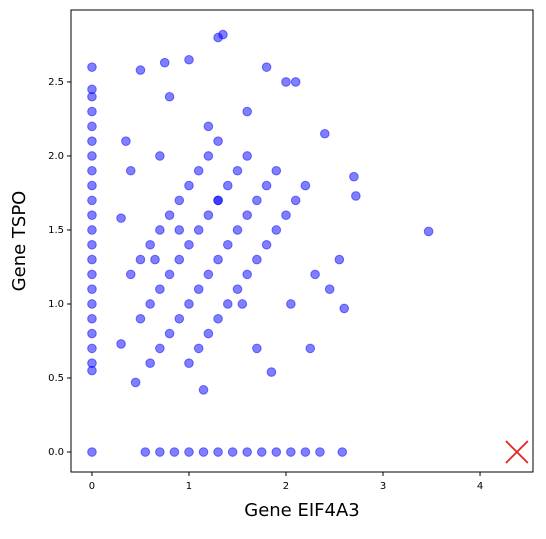 This screenshot has height=539, width=546. Describe the element at coordinates (56, 452) in the screenshot. I see `y-tick-label: 0.0` at that location.